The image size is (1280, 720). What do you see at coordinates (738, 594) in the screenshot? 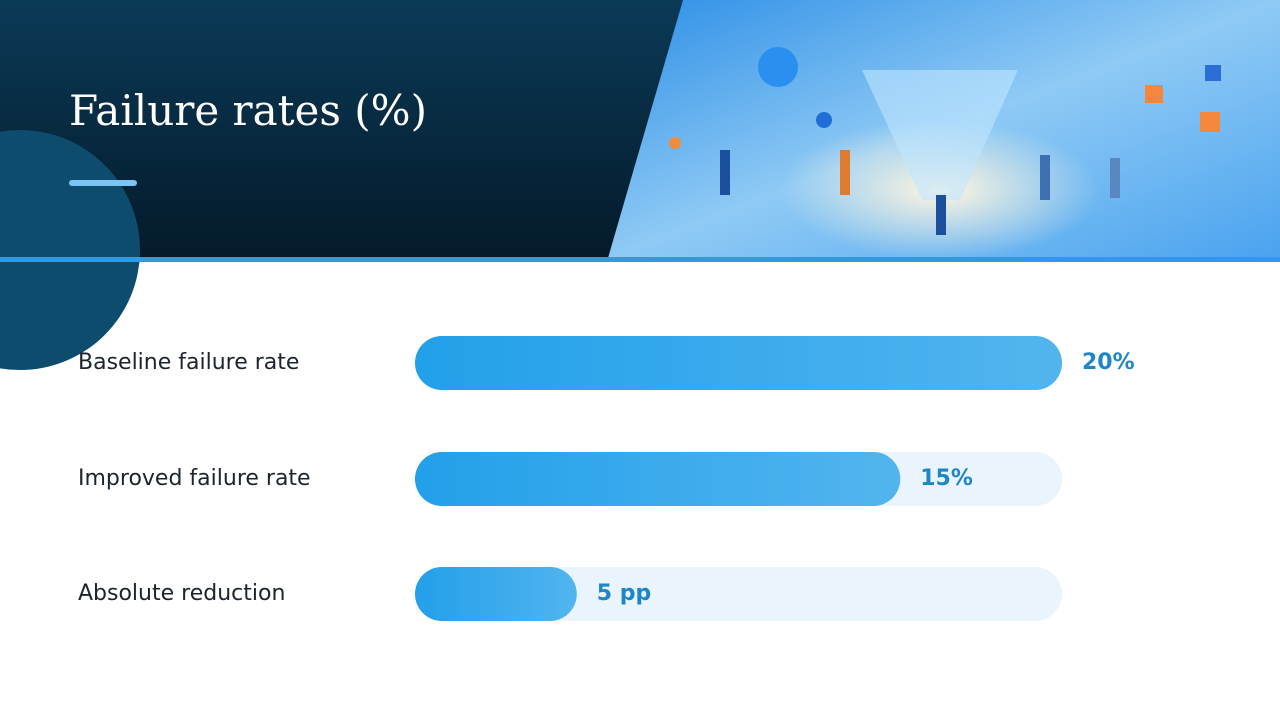
I see `bar-track` at bounding box center [738, 594].